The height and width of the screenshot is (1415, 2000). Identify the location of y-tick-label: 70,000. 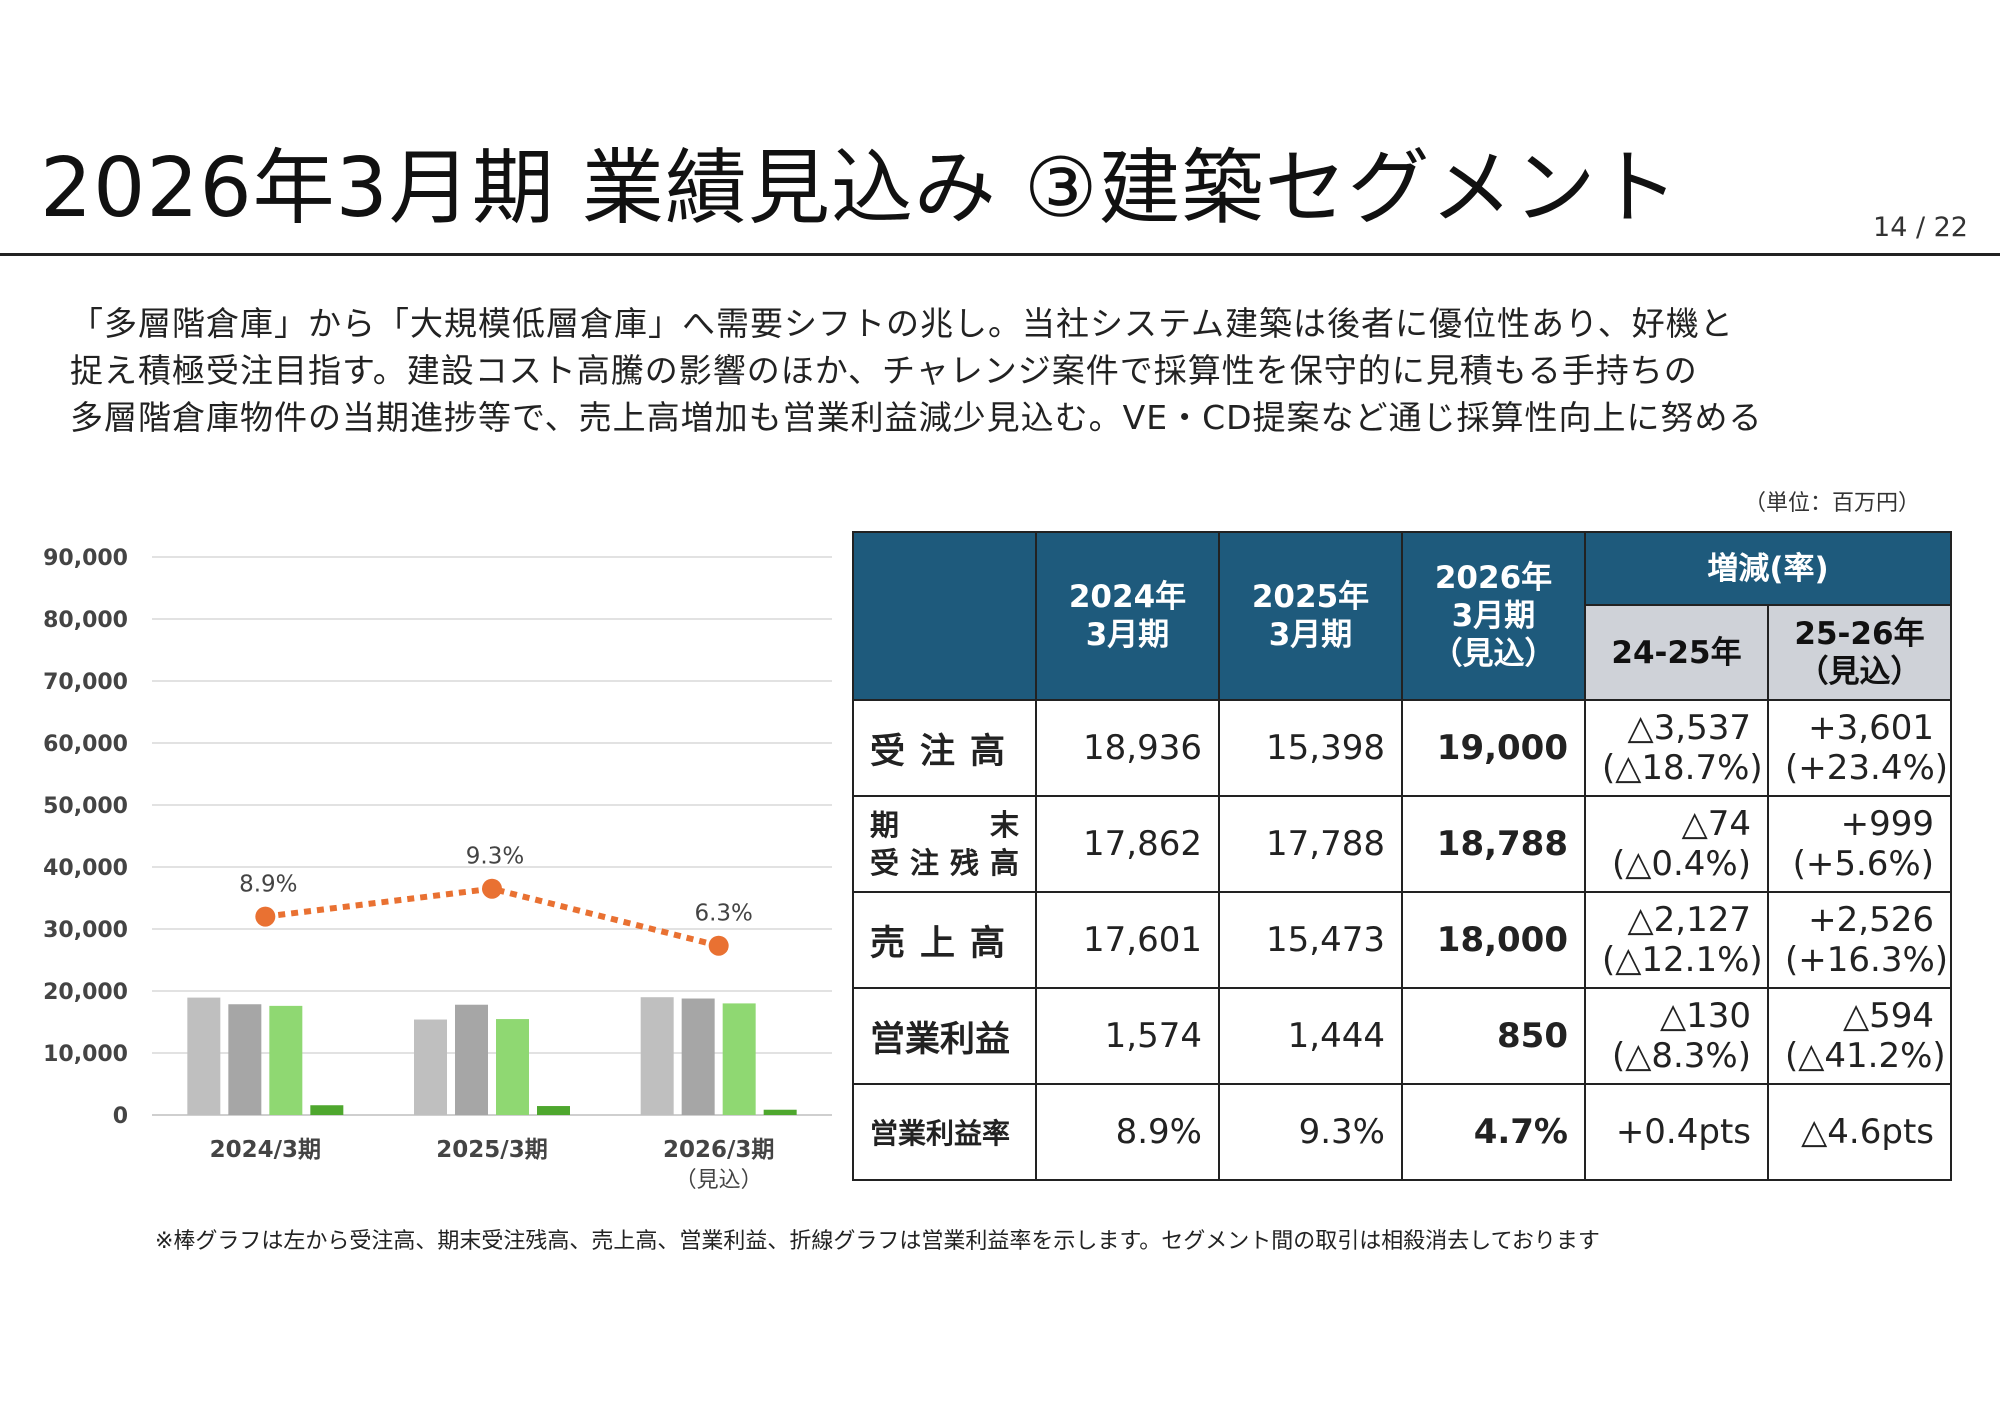
(85, 682).